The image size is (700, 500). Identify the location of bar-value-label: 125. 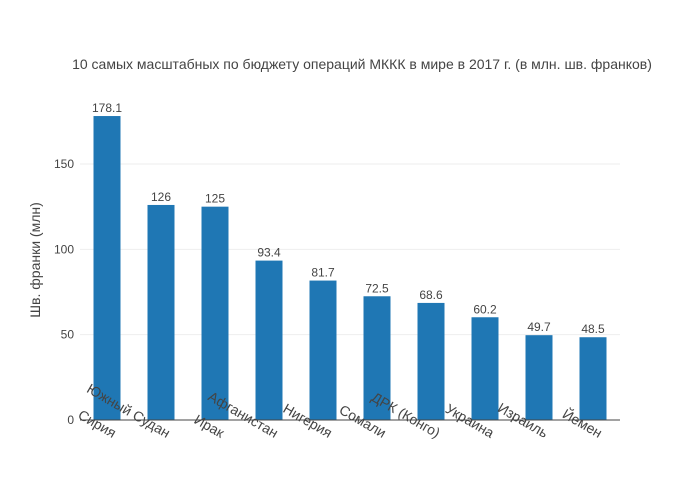
(215, 199).